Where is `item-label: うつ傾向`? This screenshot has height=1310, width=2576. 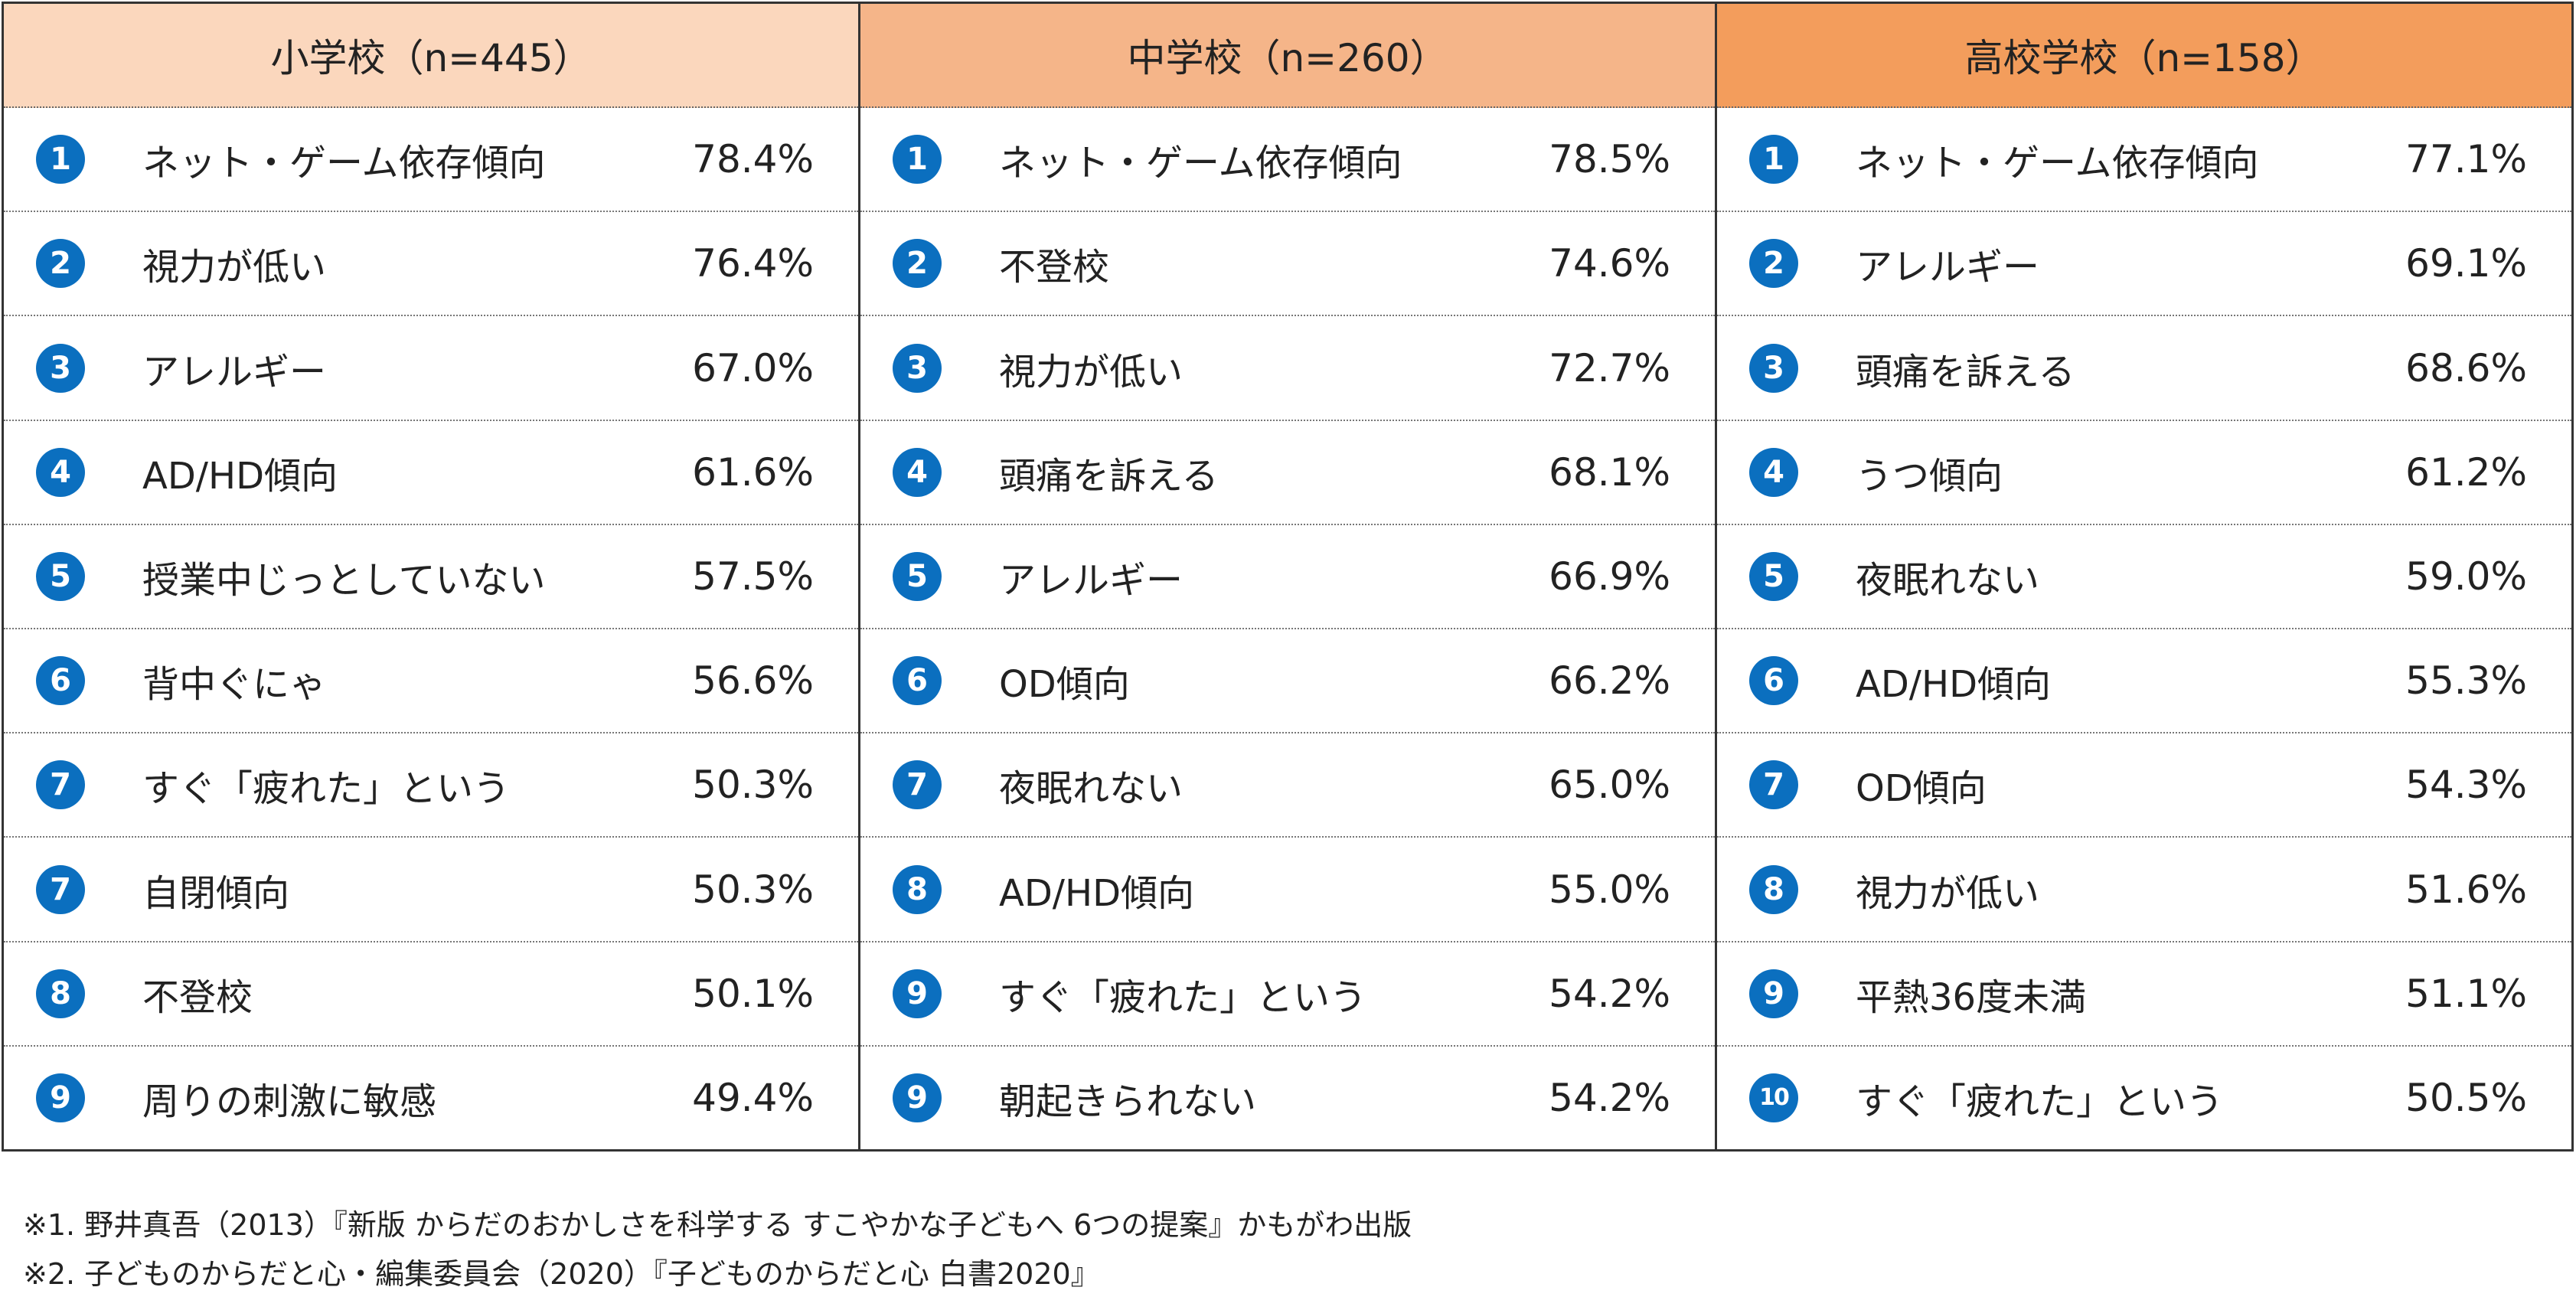 item-label: うつ傾向 is located at coordinates (1929, 476).